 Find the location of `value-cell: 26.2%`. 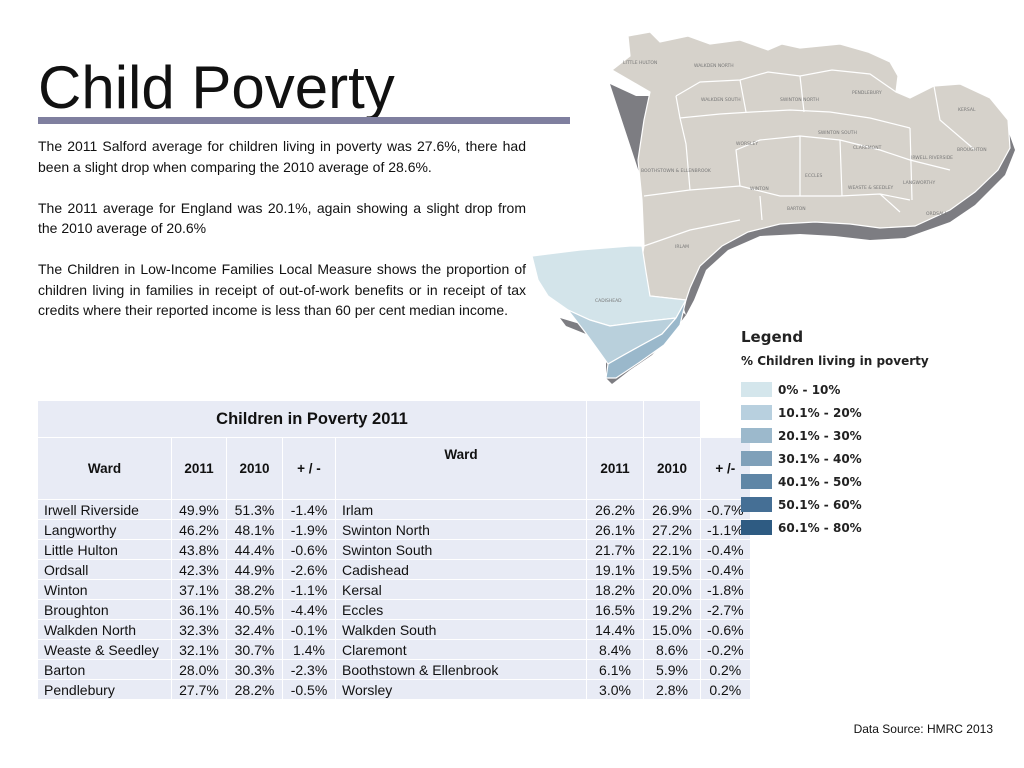

value-cell: 26.2% is located at coordinates (615, 509).